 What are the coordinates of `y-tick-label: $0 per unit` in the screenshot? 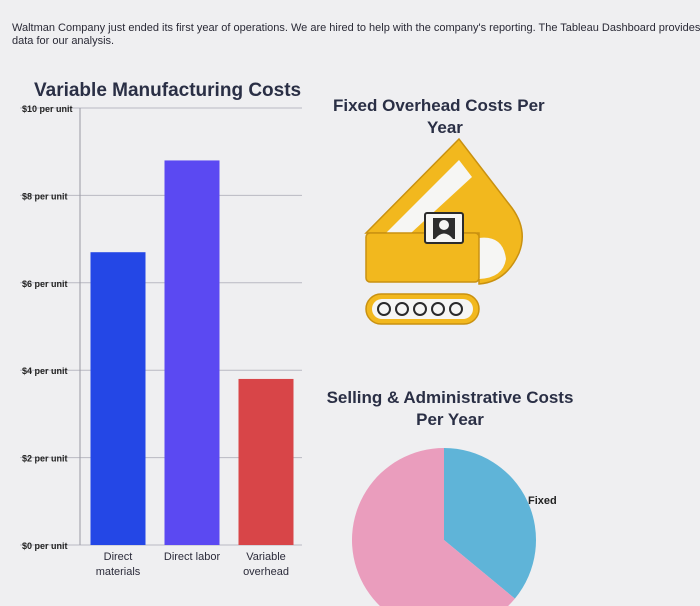 It's located at (45, 546).